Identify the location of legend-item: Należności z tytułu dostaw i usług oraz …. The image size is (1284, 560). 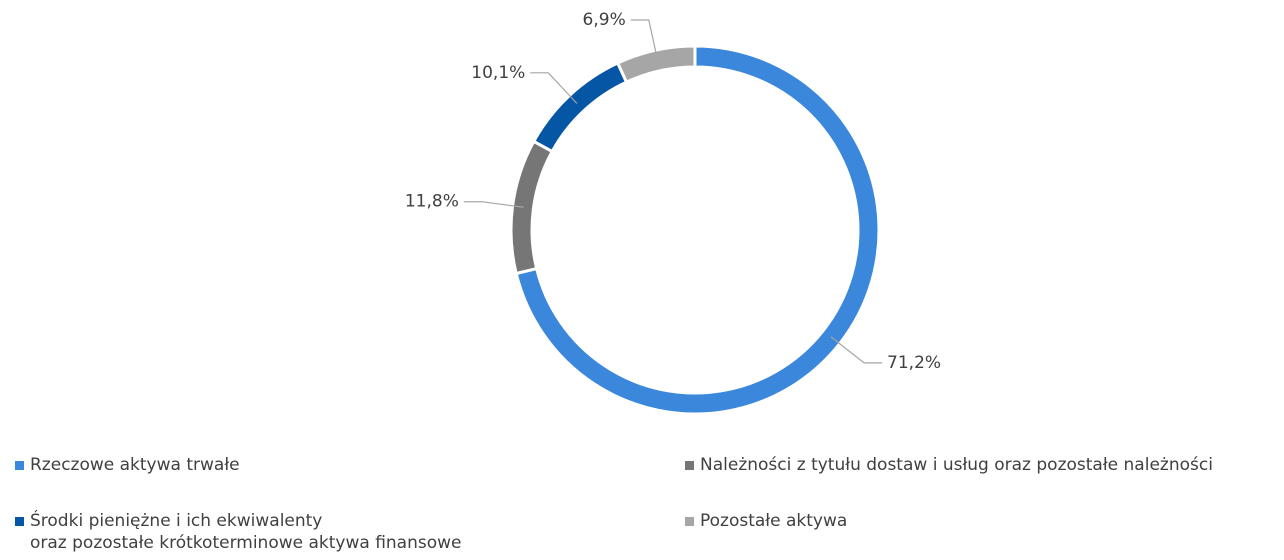
(949, 465).